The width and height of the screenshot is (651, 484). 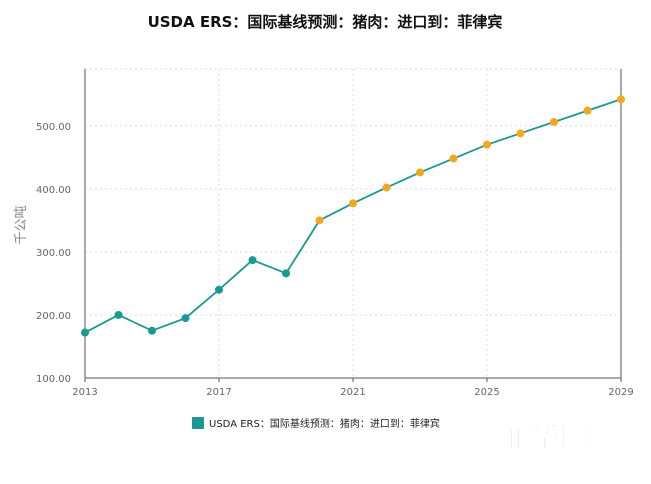 What do you see at coordinates (545, 437) in the screenshot?
I see `watermark-text: 菲华网` at bounding box center [545, 437].